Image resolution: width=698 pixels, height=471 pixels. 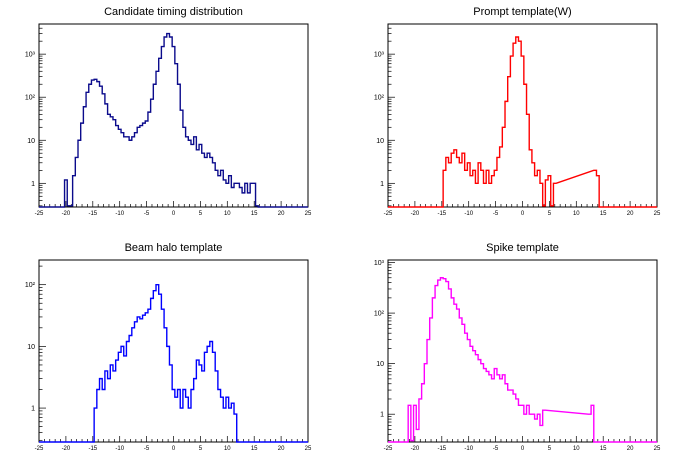 What do you see at coordinates (173, 12) in the screenshot?
I see `chart-title: Candidate timing distribution` at bounding box center [173, 12].